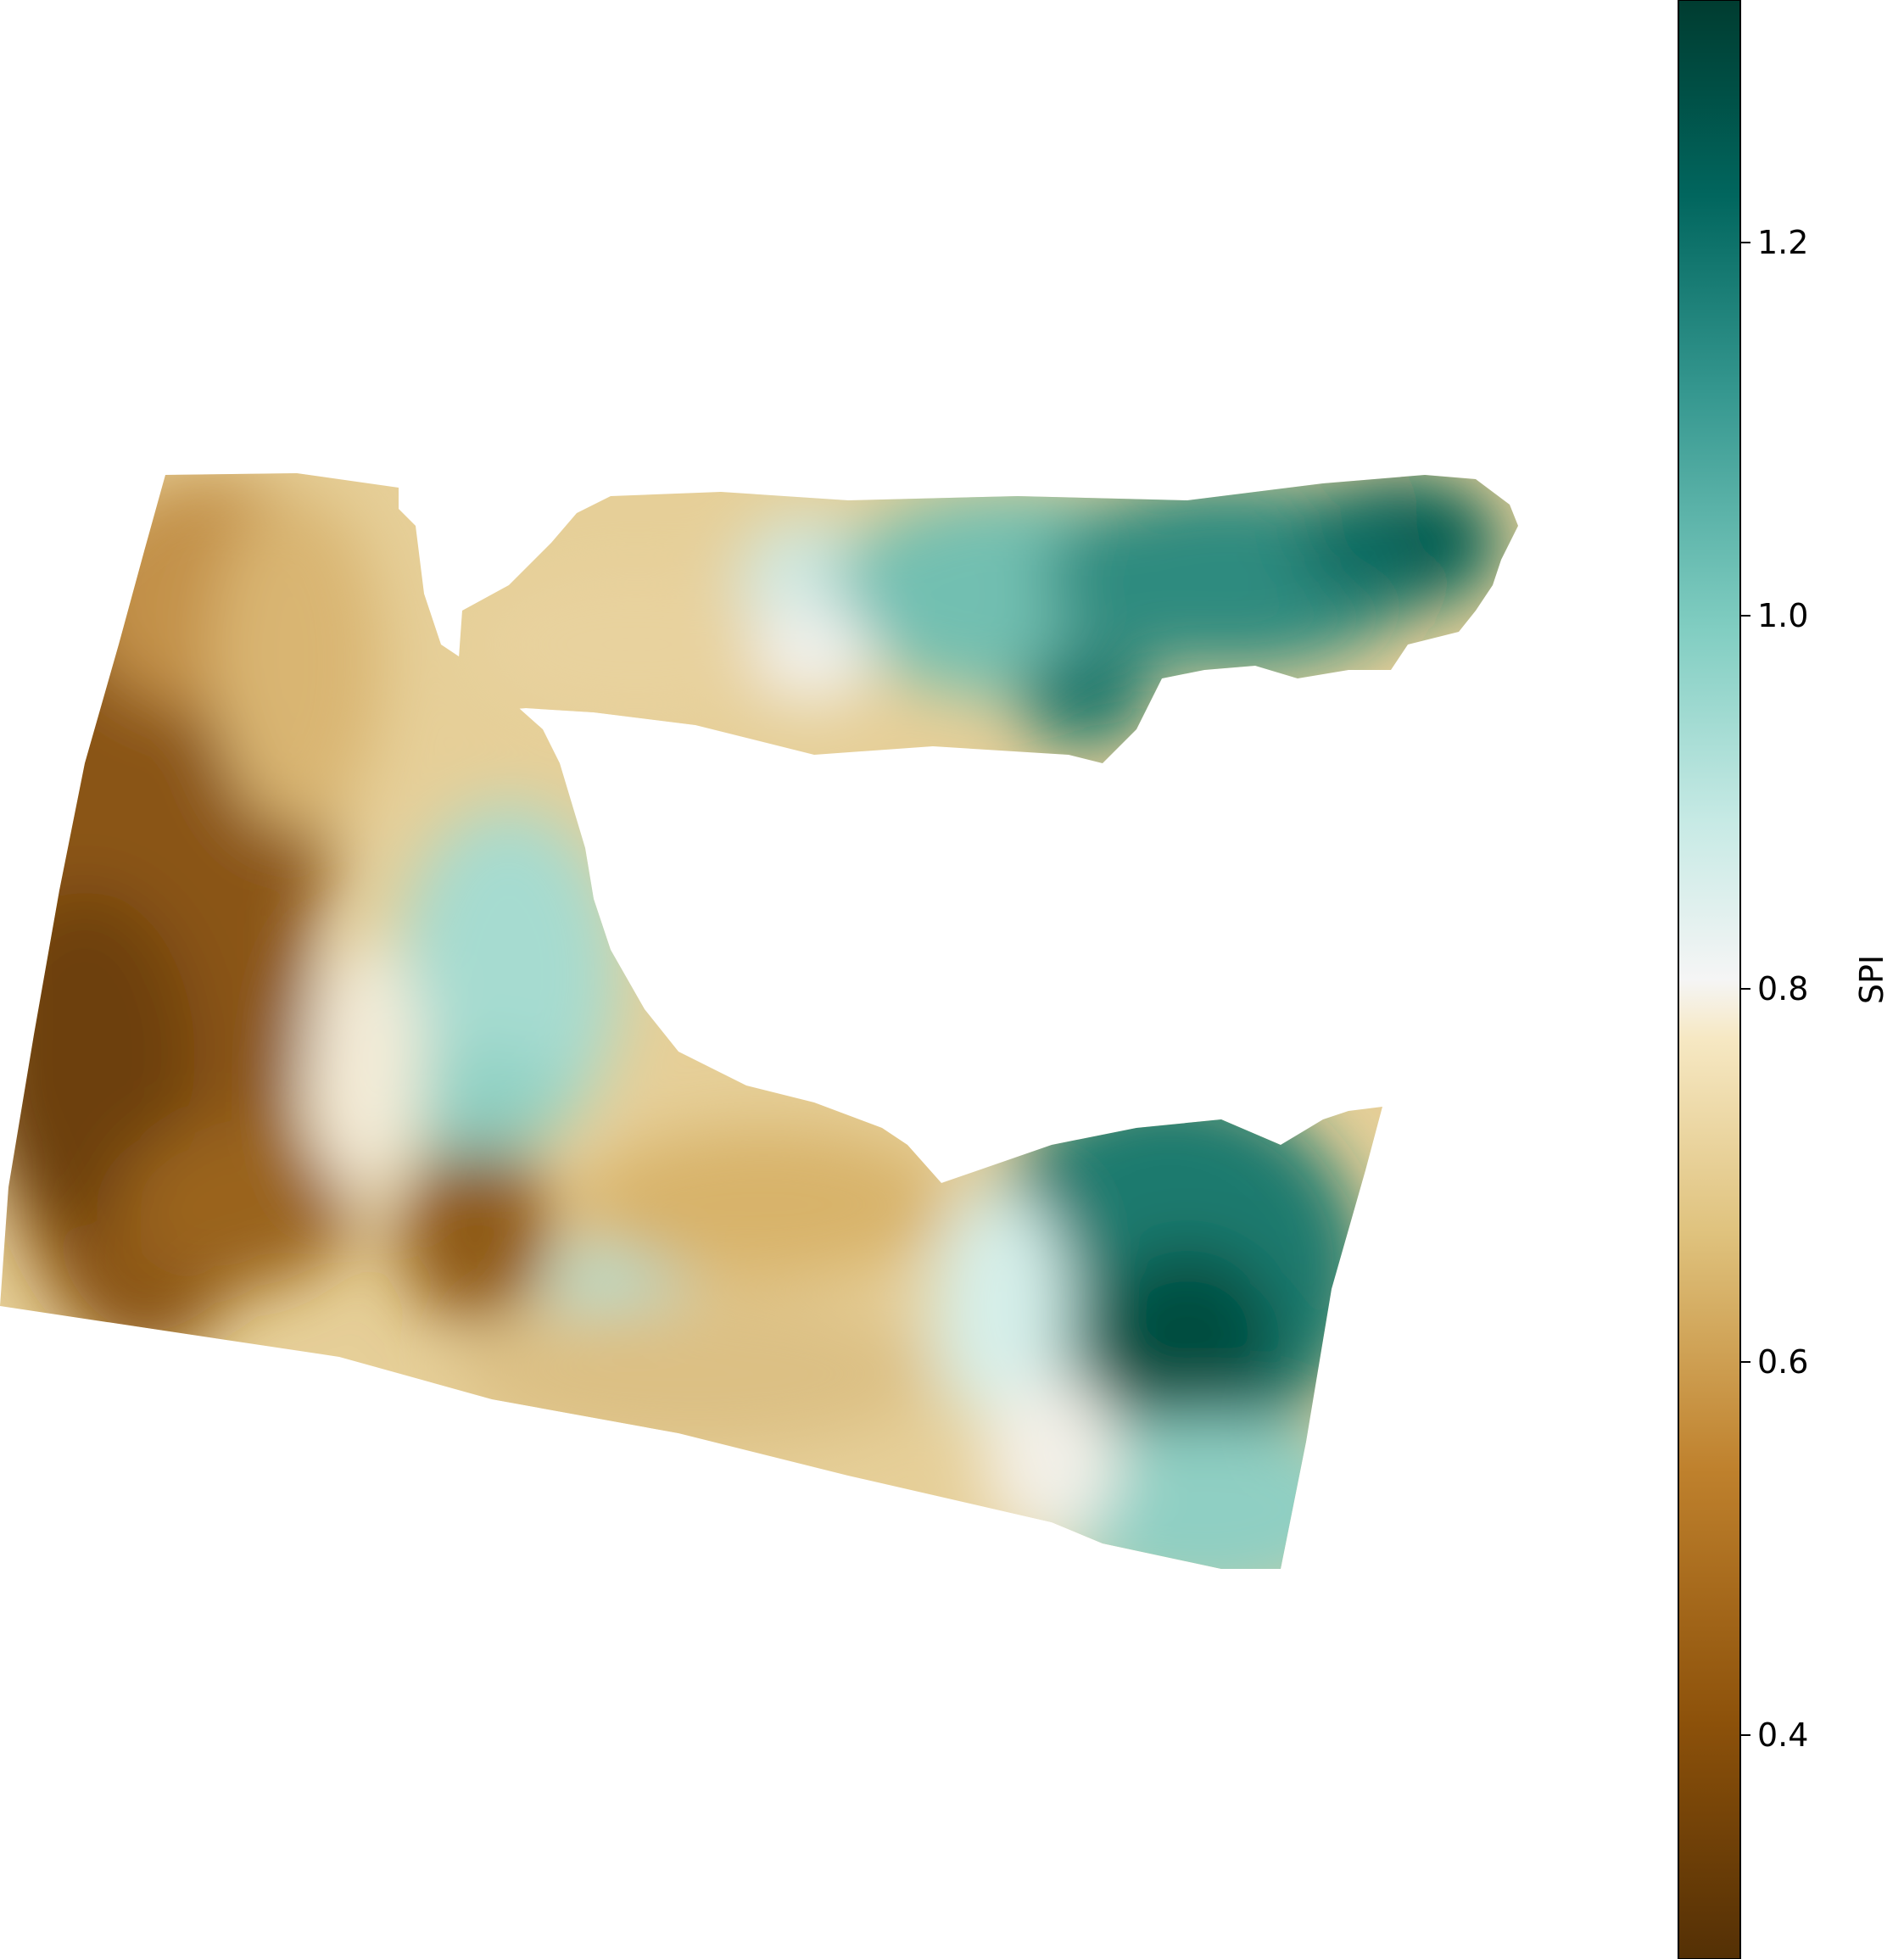  I want to click on colorbar-tick-label: 0.4, so click(1783, 1735).